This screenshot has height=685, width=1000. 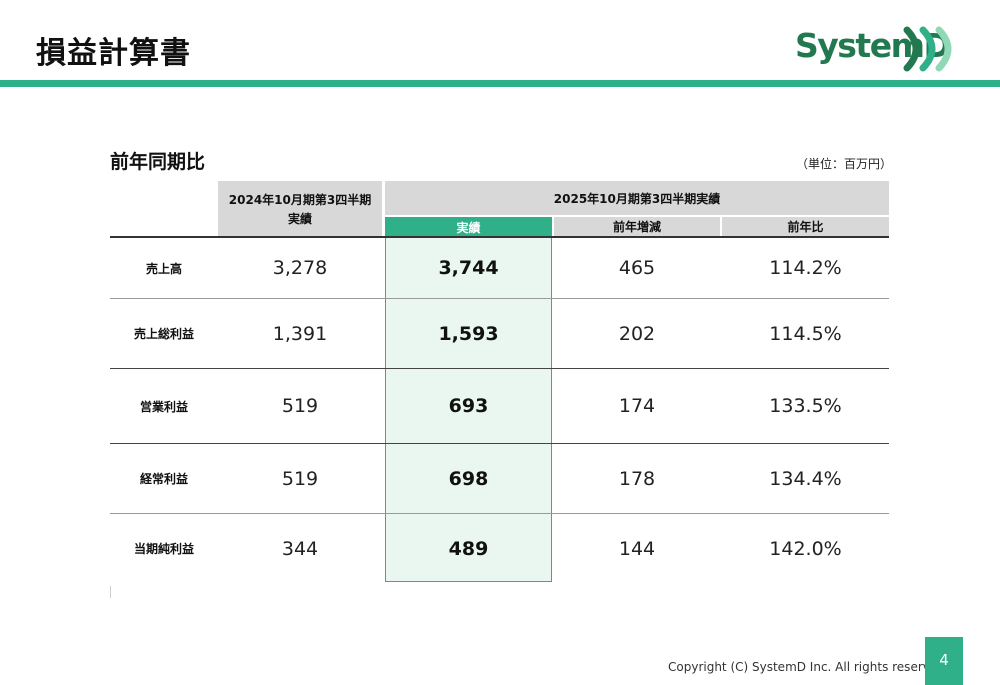 I want to click on ratio-value: 133.5%, so click(x=805, y=406).